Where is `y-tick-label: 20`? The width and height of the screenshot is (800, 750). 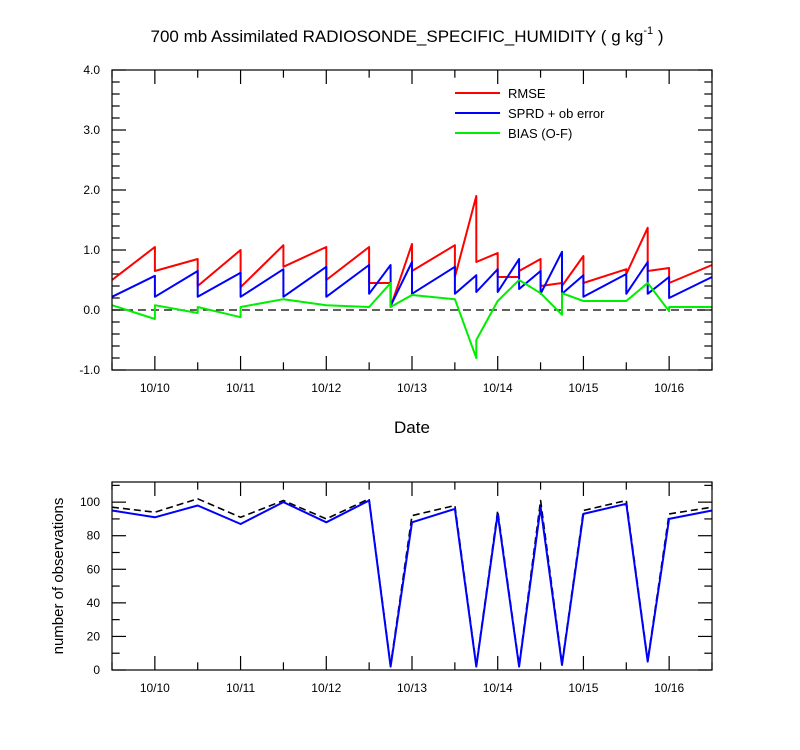
y-tick-label: 20 is located at coordinates (94, 636).